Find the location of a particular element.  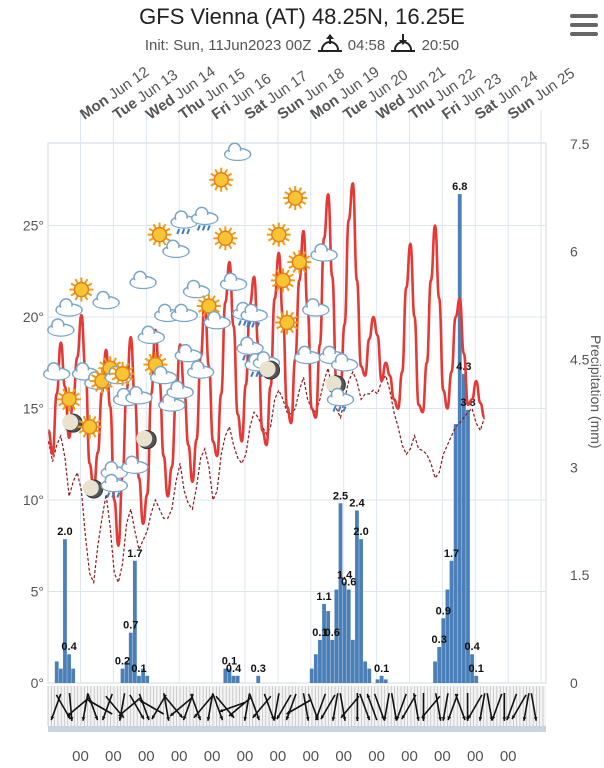

cloud-rain-icon is located at coordinates (254, 315).